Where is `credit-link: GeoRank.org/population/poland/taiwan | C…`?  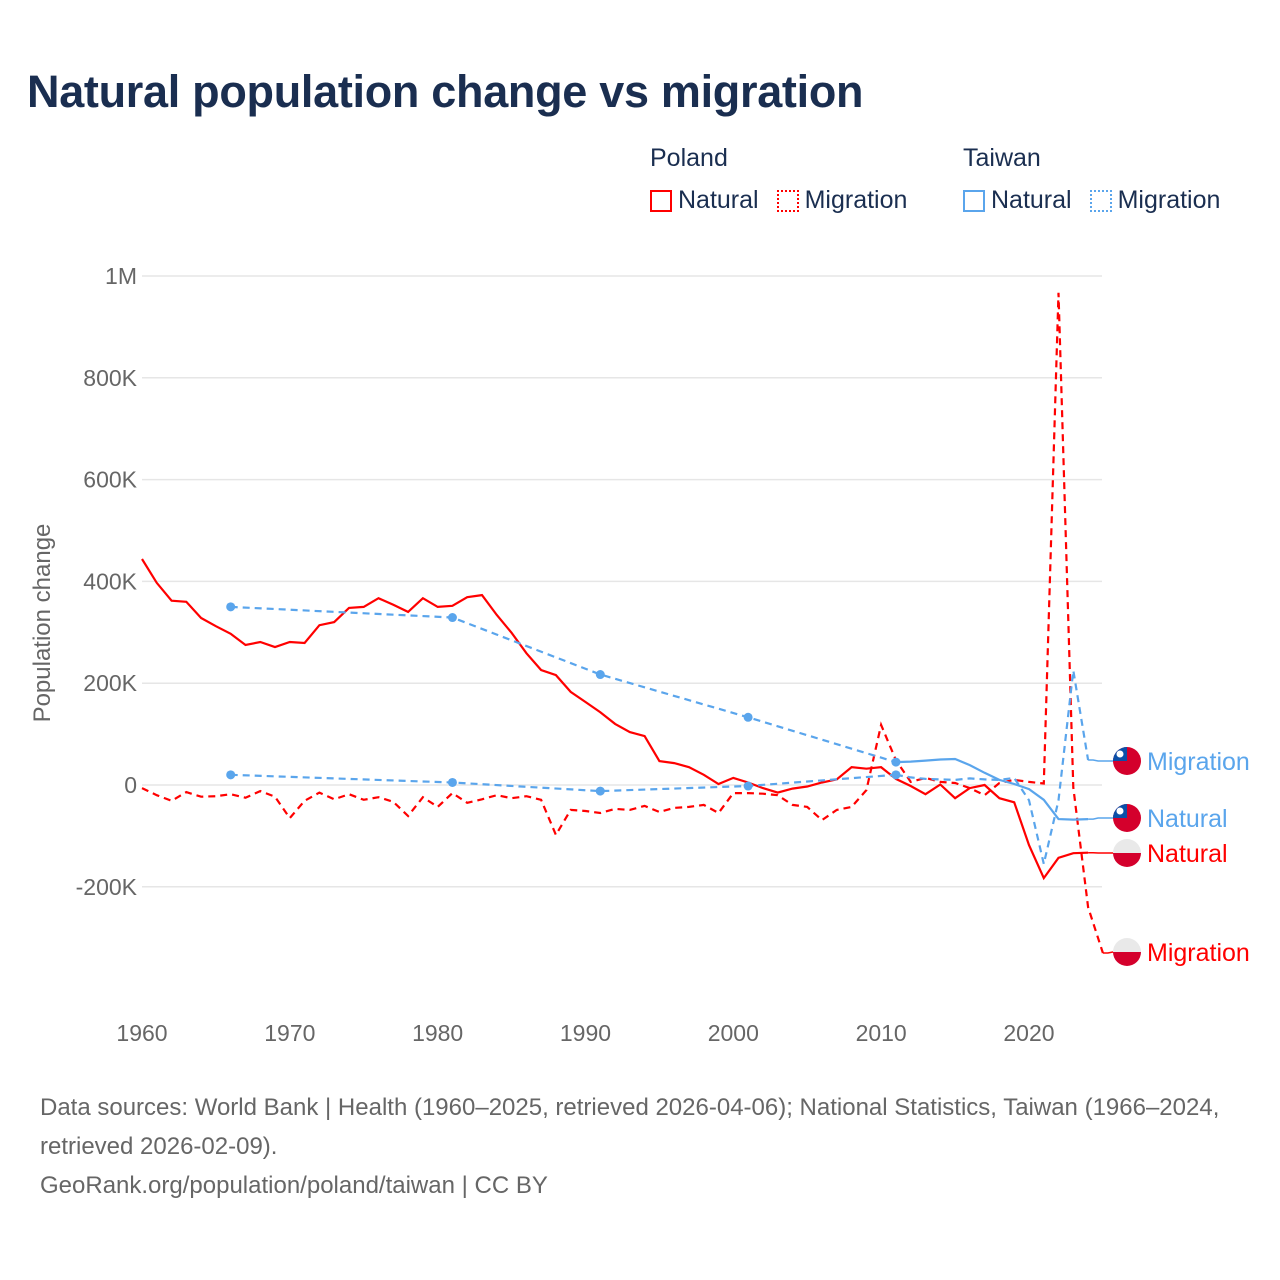 credit-link: GeoRank.org/population/poland/taiwan | C… is located at coordinates (294, 1185).